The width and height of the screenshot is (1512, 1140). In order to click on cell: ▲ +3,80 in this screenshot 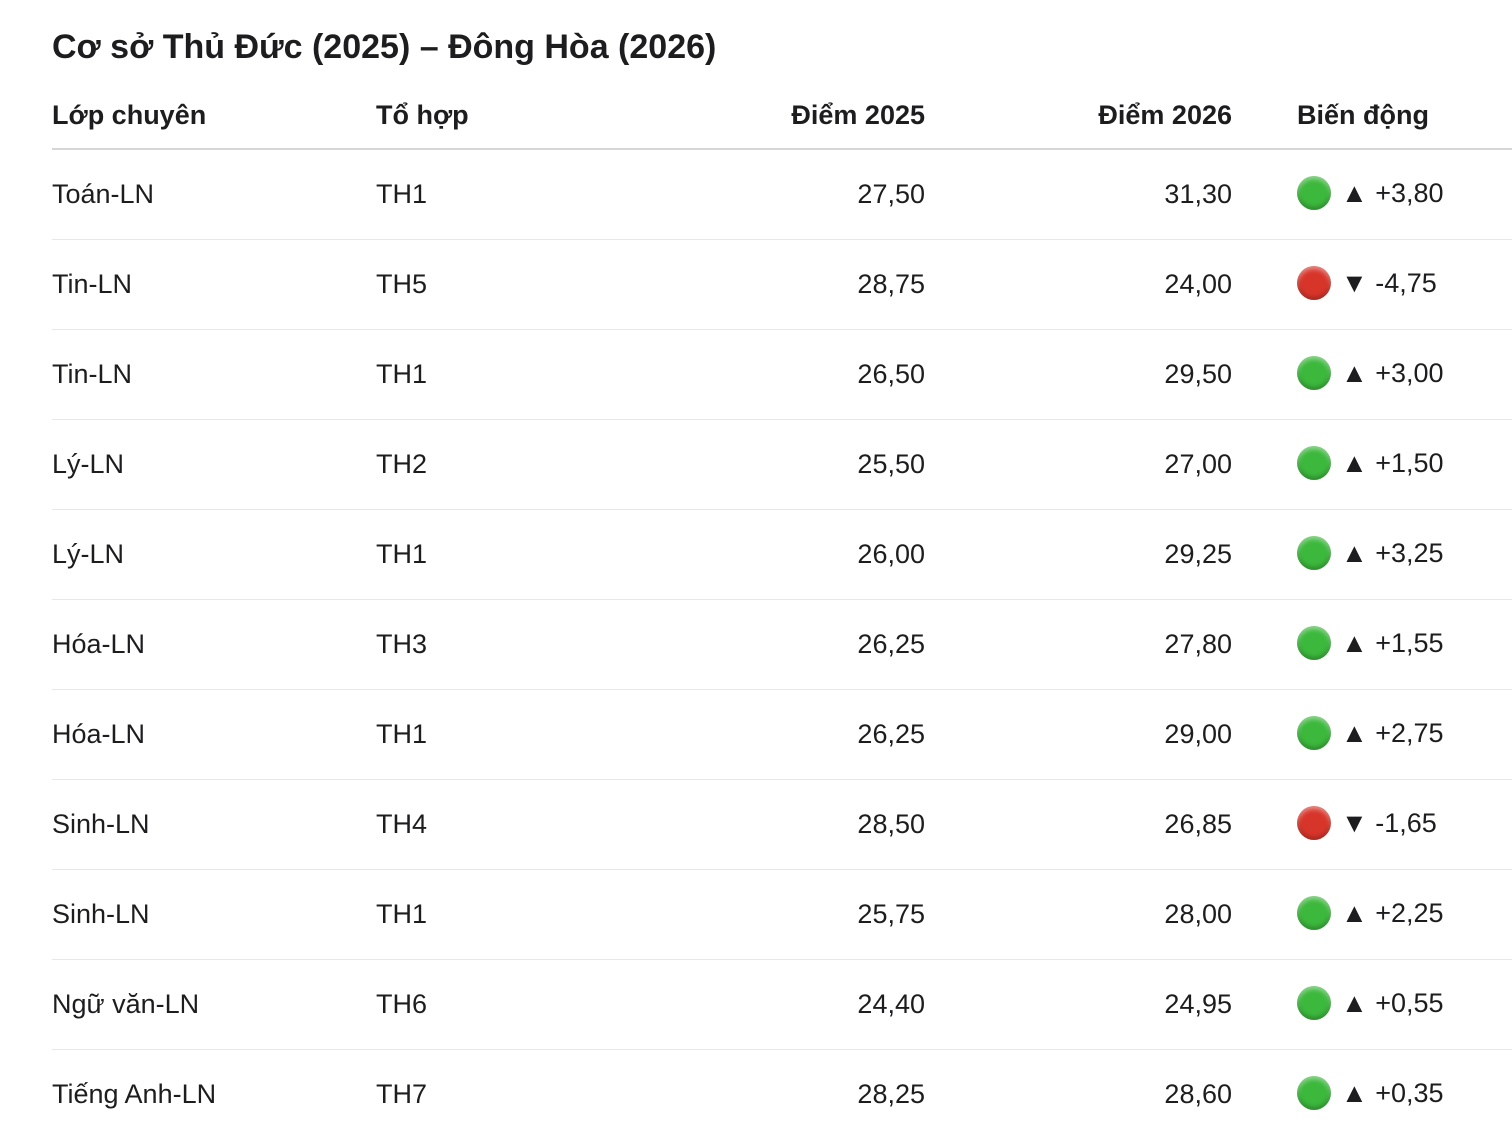, I will do `click(1372, 194)`.